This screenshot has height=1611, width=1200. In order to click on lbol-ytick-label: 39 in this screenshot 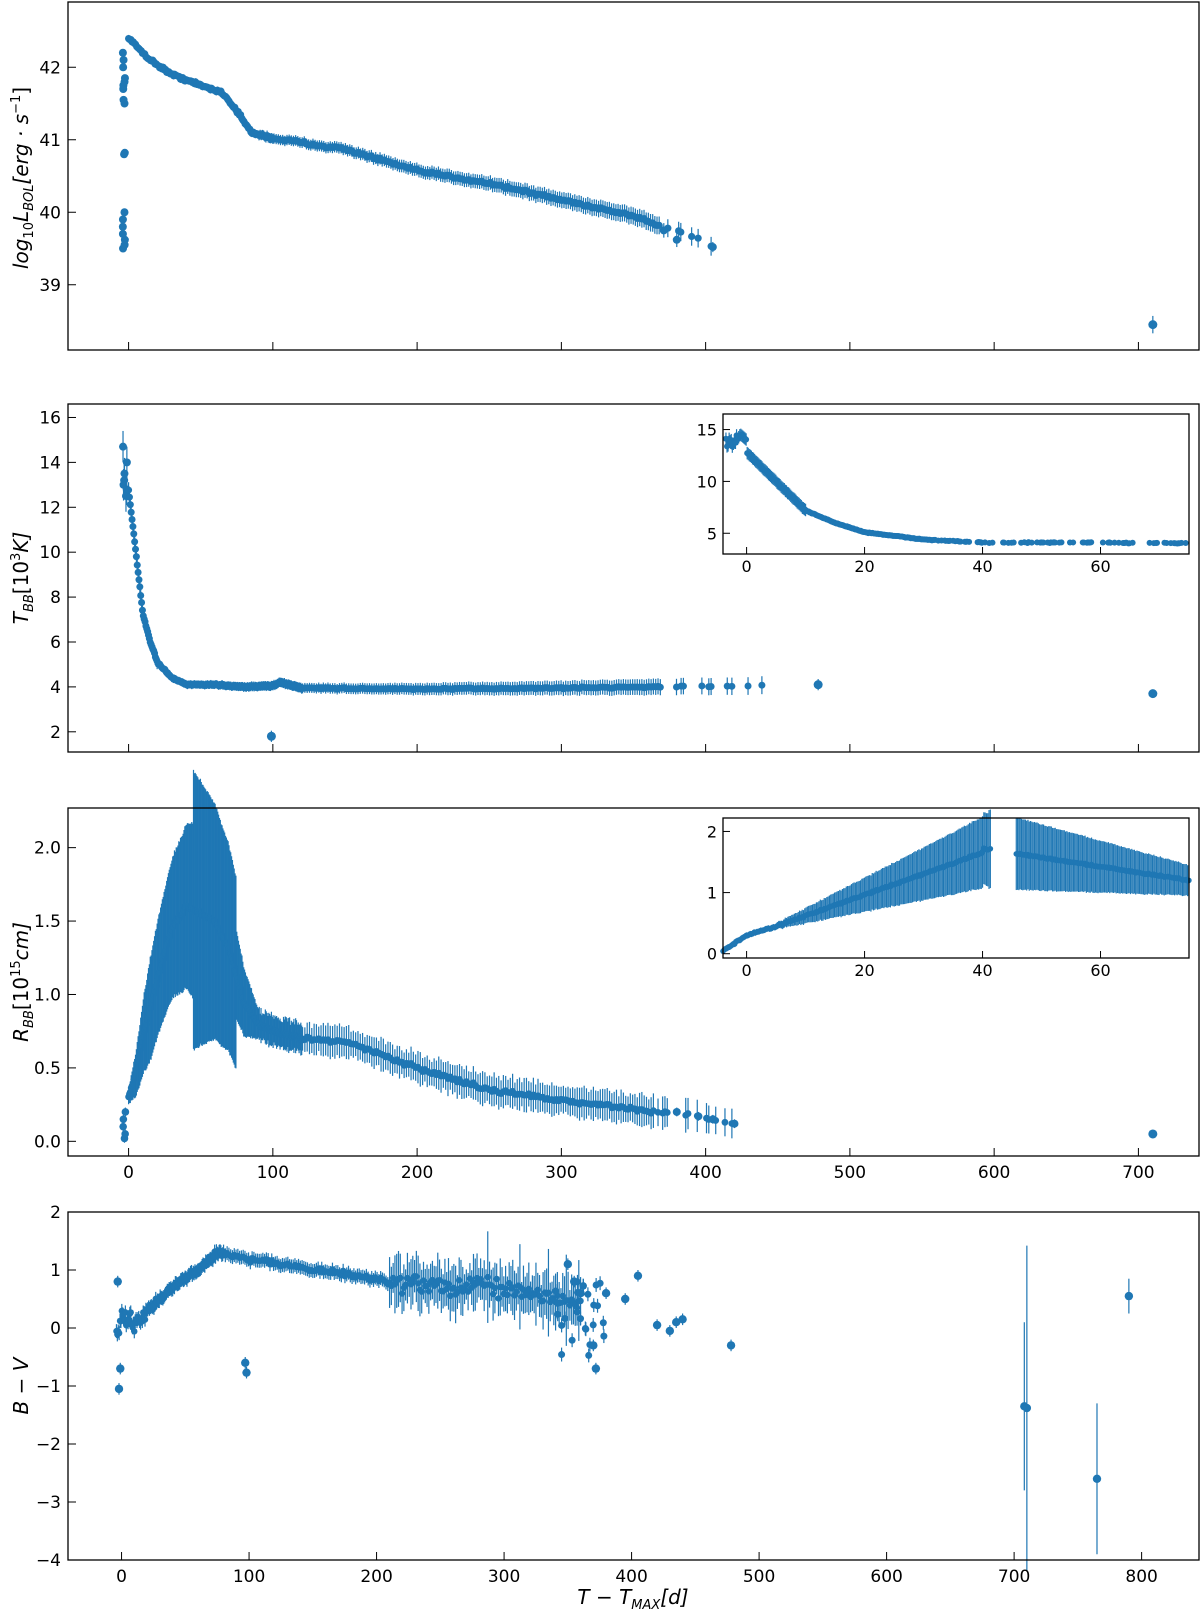, I will do `click(50, 286)`.